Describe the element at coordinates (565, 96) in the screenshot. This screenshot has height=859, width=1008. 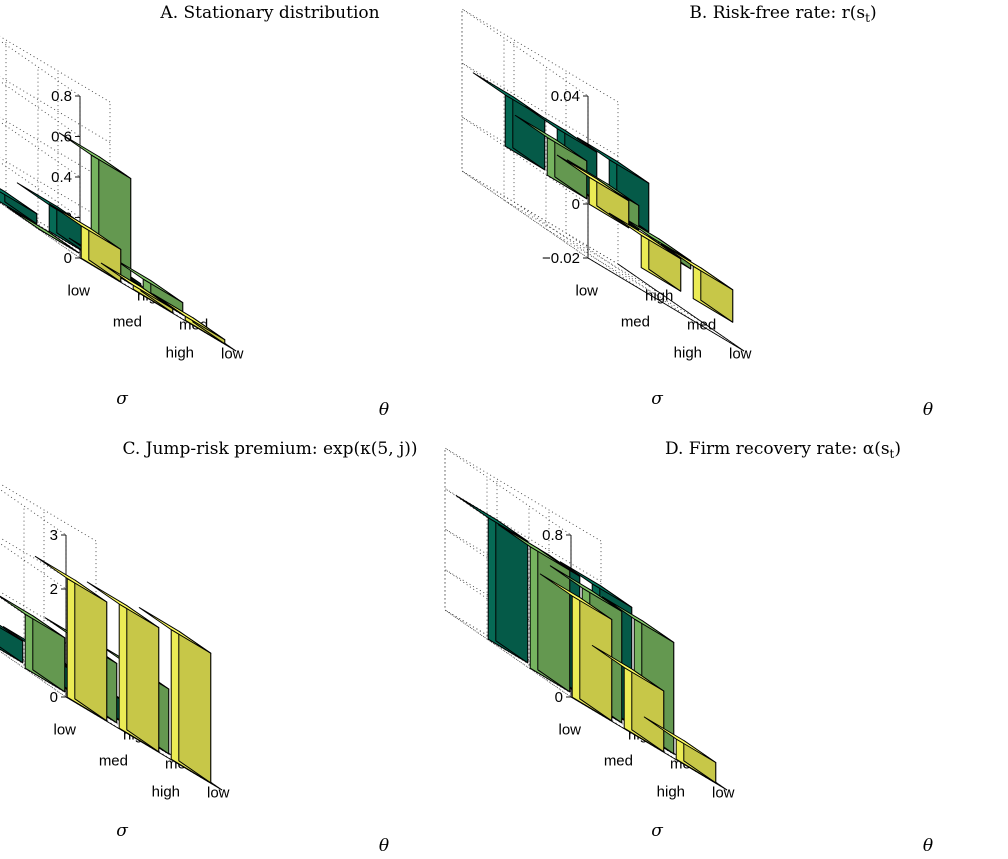
I see `z-tick-label: 0.04` at that location.